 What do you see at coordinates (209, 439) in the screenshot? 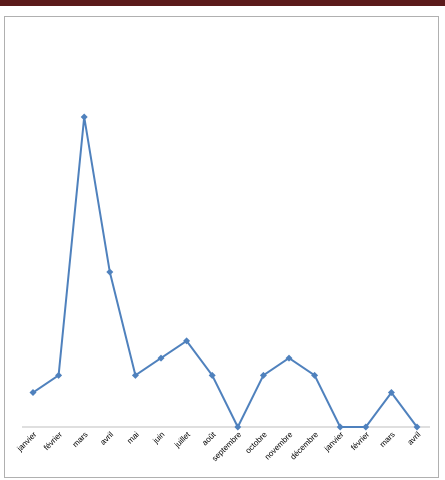
I see `x-tick-label: août` at bounding box center [209, 439].